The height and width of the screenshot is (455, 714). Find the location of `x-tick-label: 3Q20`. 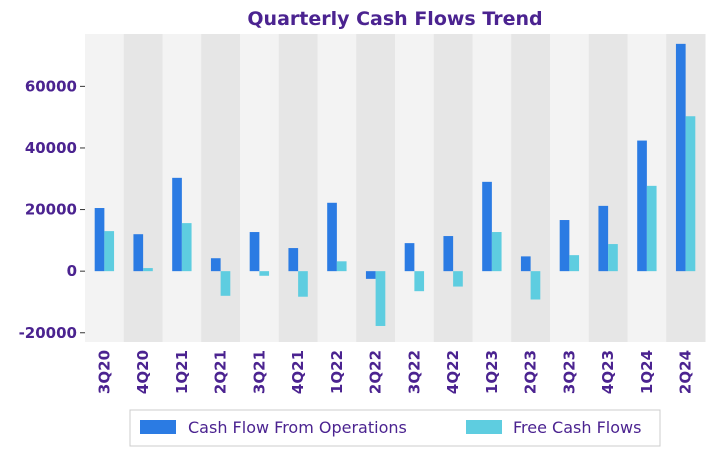

x-tick-label: 3Q20 is located at coordinates (104, 372).